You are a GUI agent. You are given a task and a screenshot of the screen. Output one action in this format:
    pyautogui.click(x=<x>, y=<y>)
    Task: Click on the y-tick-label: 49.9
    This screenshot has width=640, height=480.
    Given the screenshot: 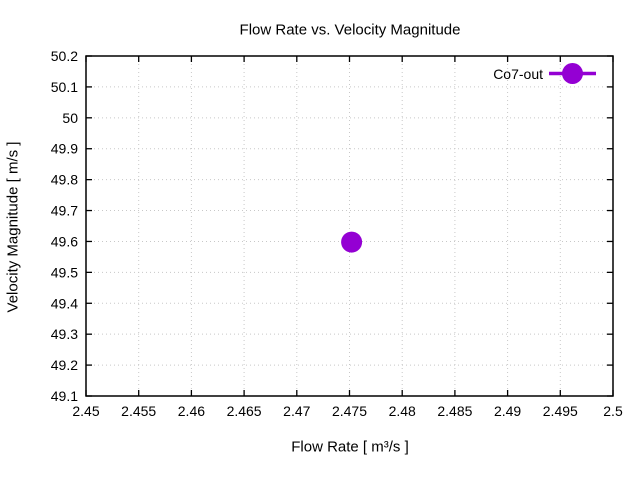 What is the action you would take?
    pyautogui.click(x=64, y=149)
    